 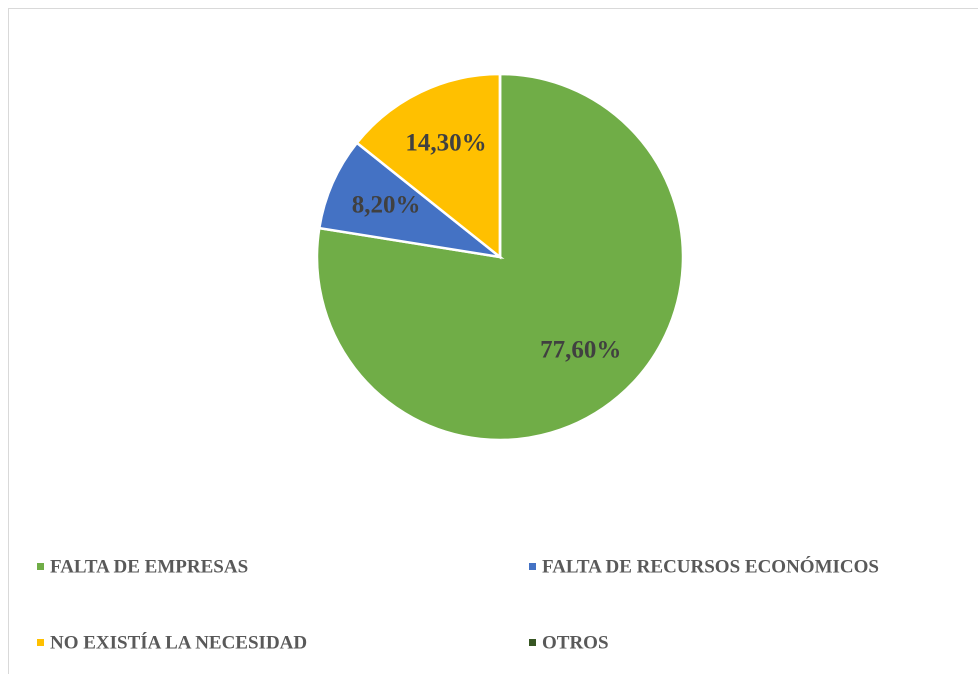 I want to click on legend-label: OTROS, so click(x=575, y=642).